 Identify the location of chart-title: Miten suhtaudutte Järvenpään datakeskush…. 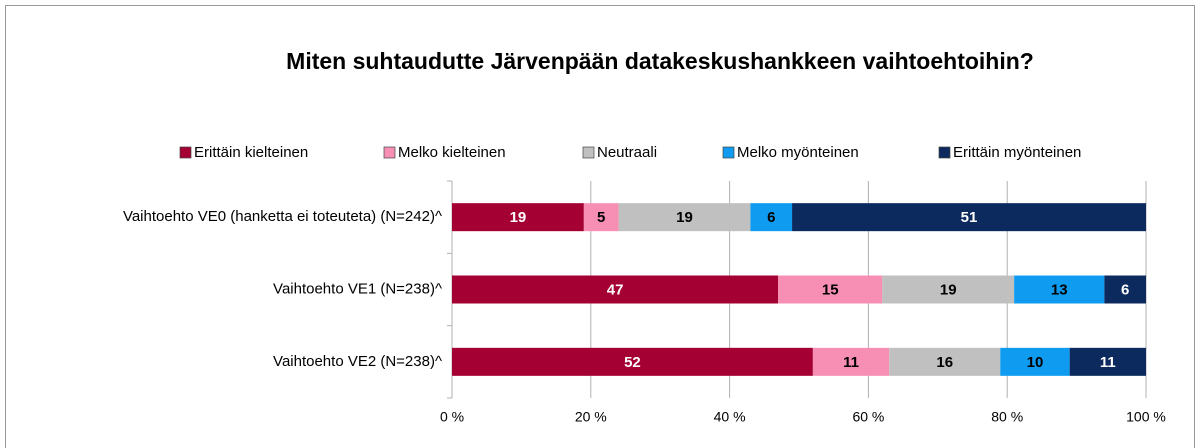
(660, 61).